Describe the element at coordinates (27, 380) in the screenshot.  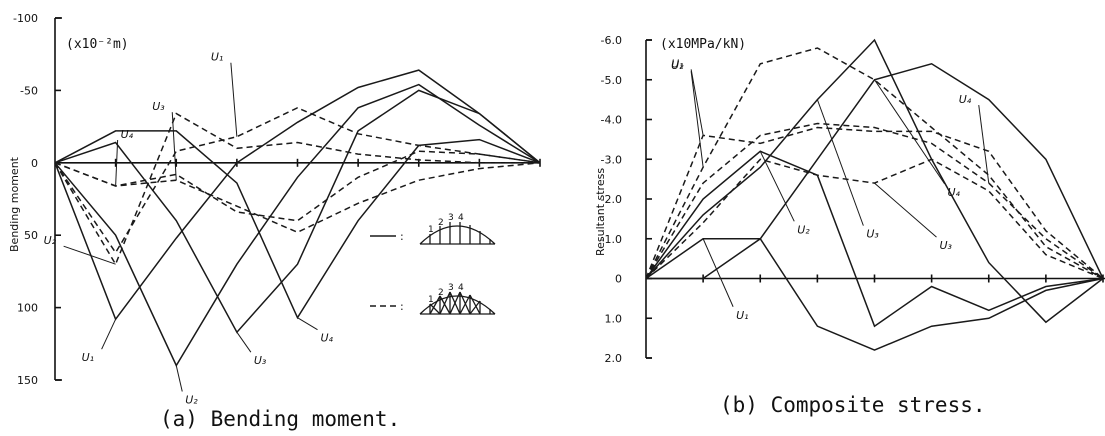
I see `y-tick-label: 150` at that location.